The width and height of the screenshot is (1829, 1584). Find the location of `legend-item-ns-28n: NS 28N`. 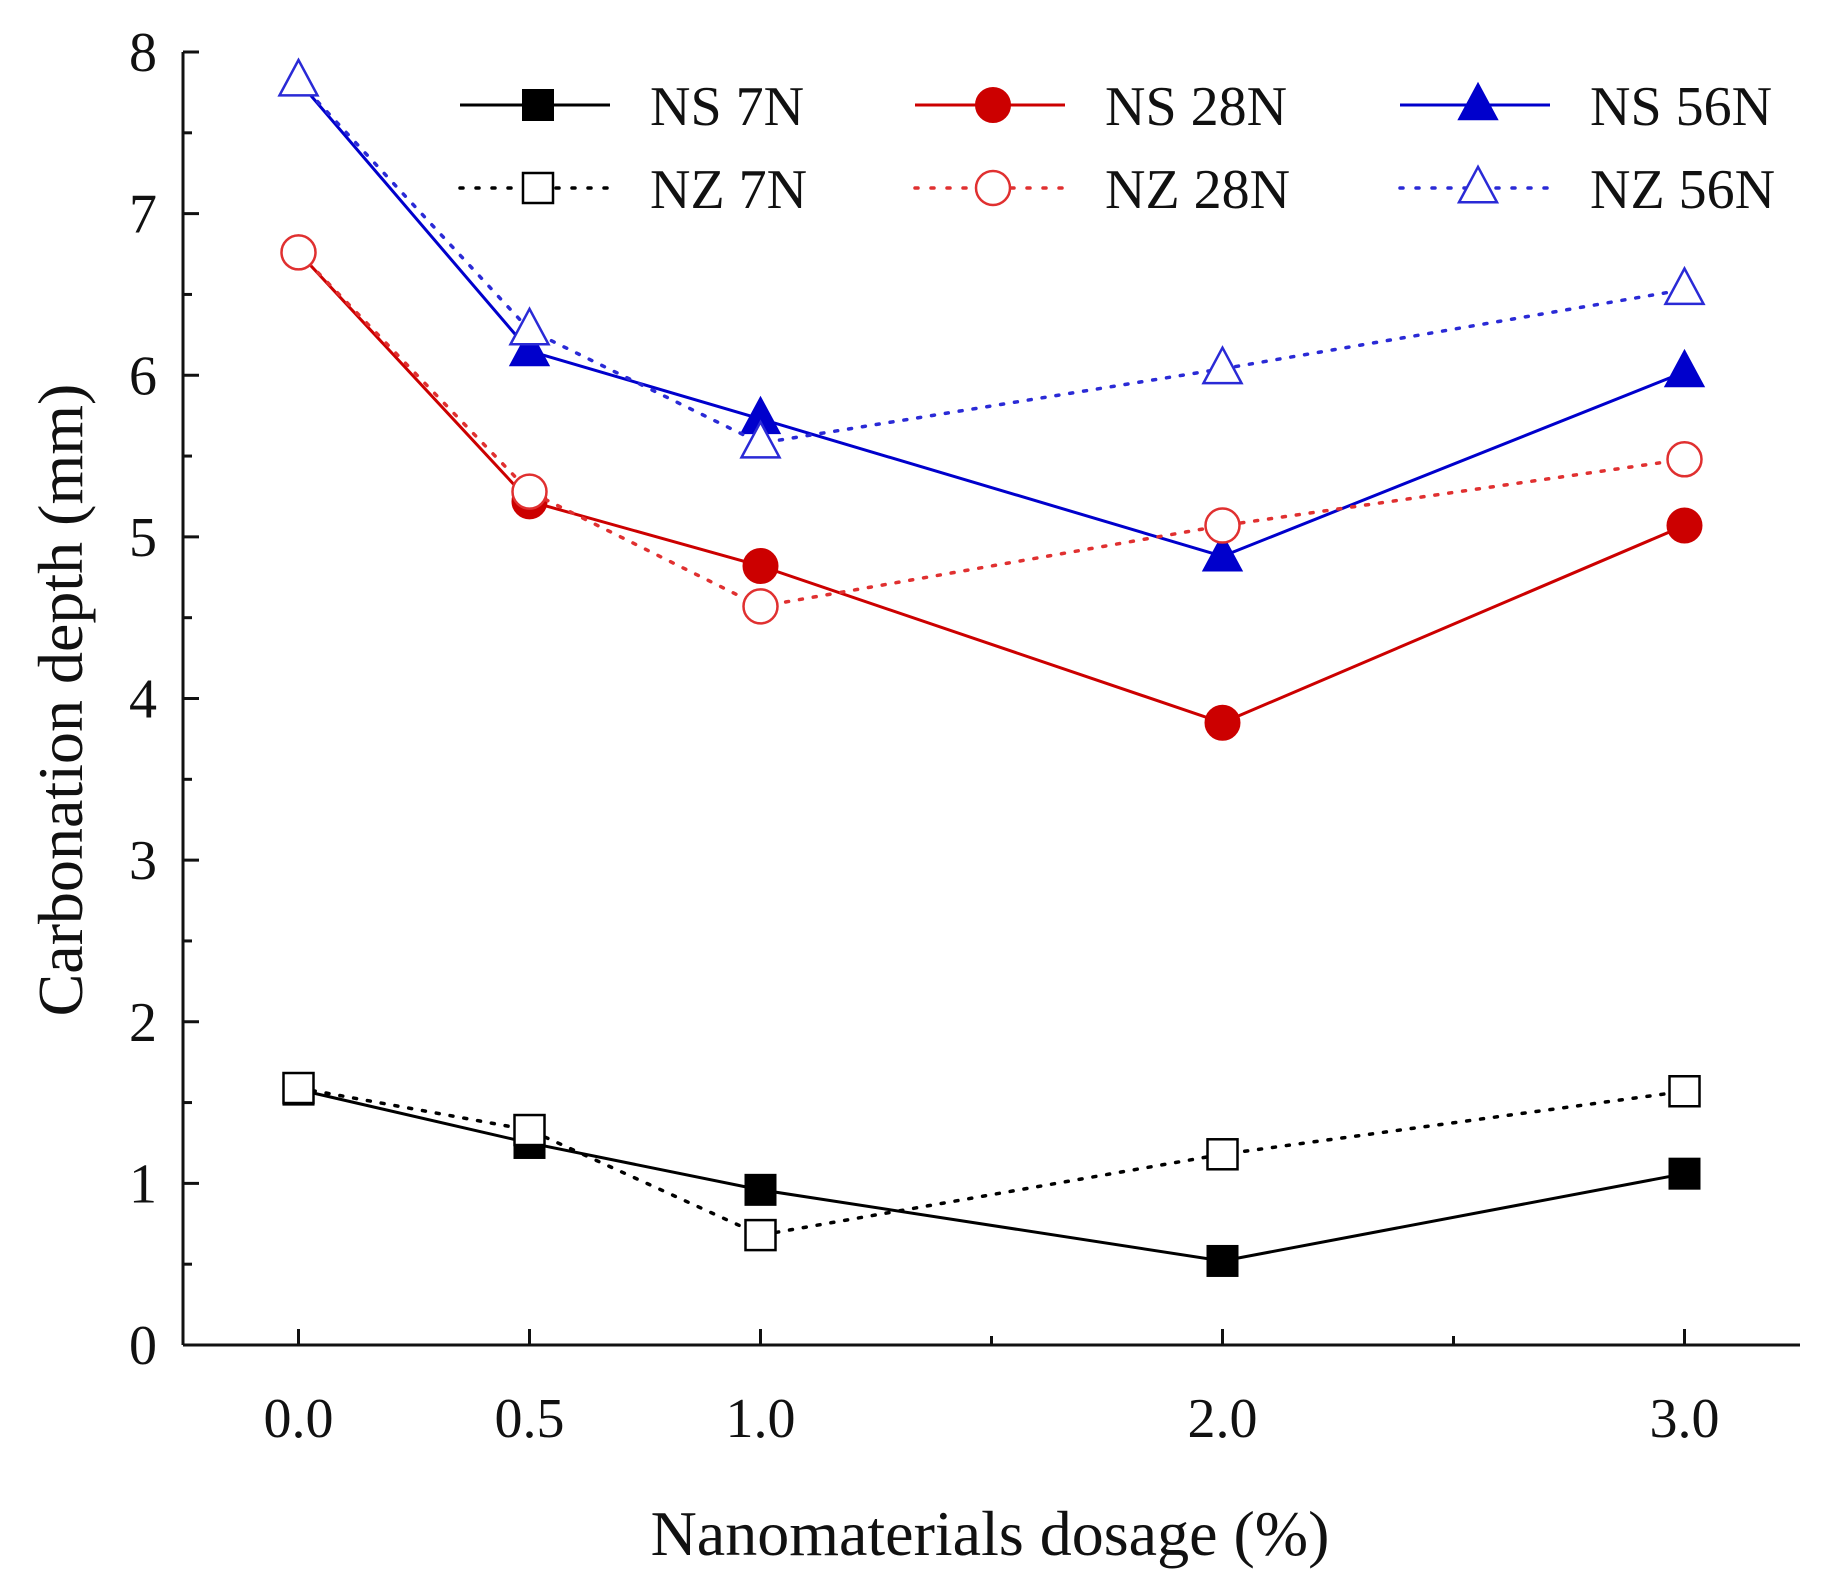

legend-item-ns-28n: NS 28N is located at coordinates (1101, 107).